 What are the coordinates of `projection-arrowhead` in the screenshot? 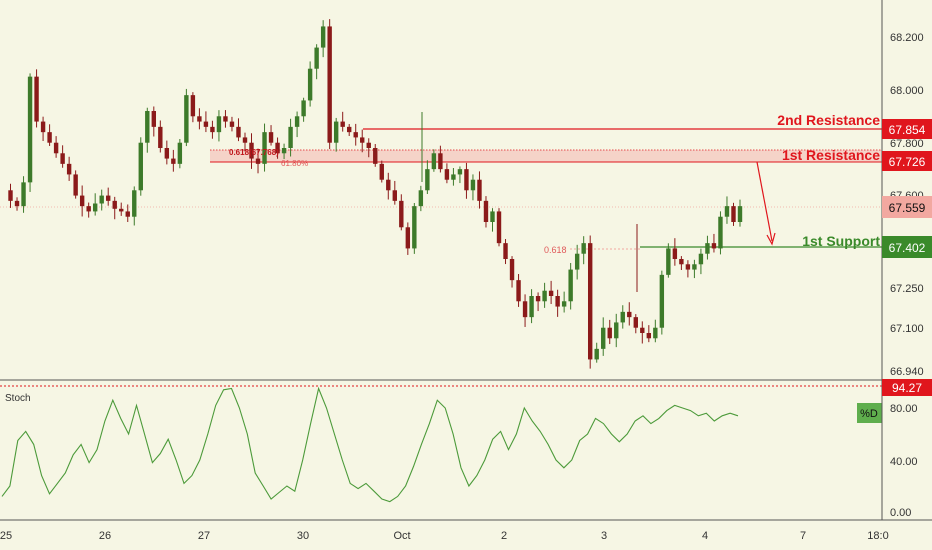 It's located at (771, 239).